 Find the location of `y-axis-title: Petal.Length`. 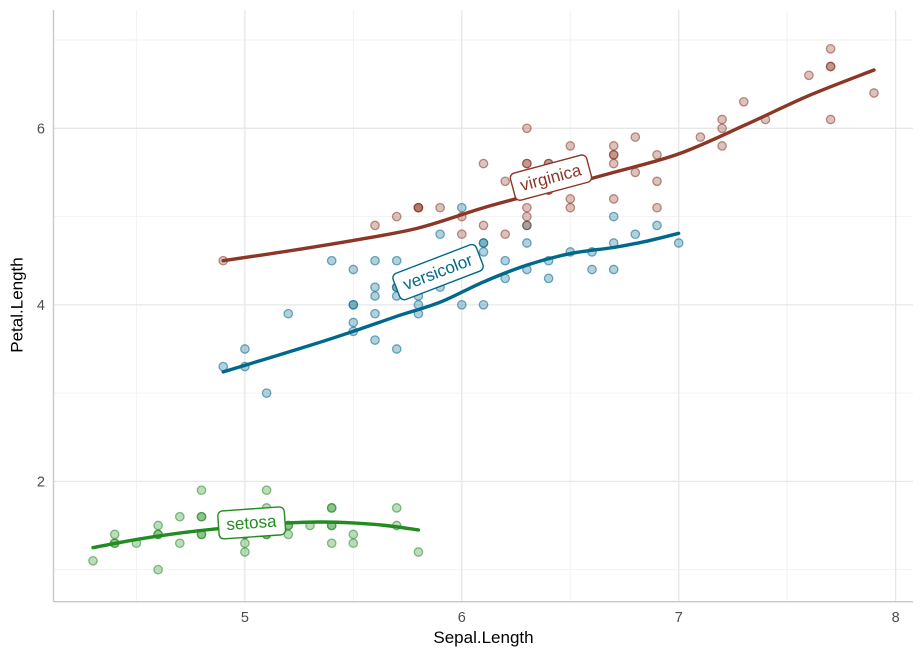

y-axis-title: Petal.Length is located at coordinates (16, 305).